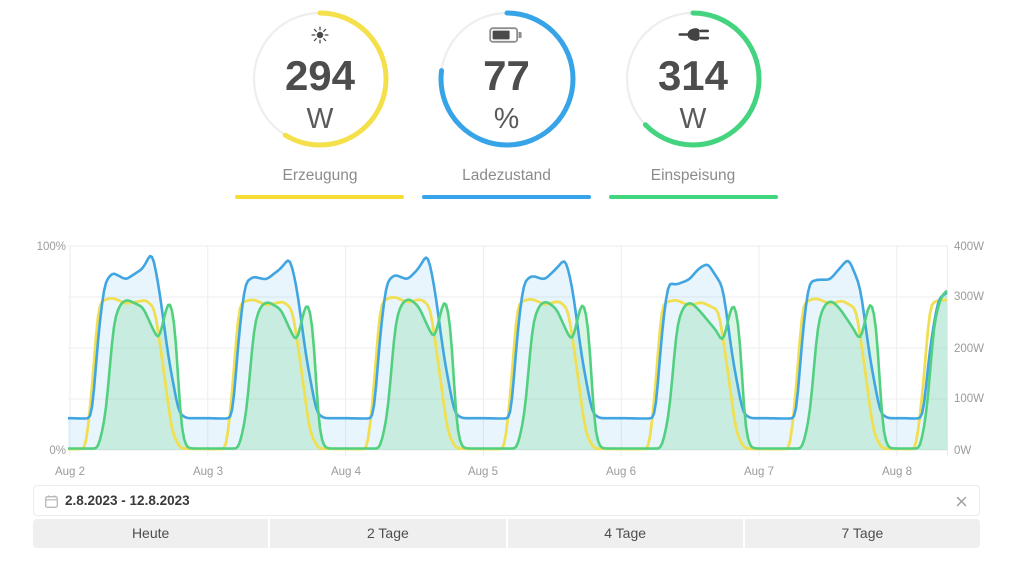 The image size is (1024, 564). I want to click on svg-text: Aug 2, so click(70, 472).